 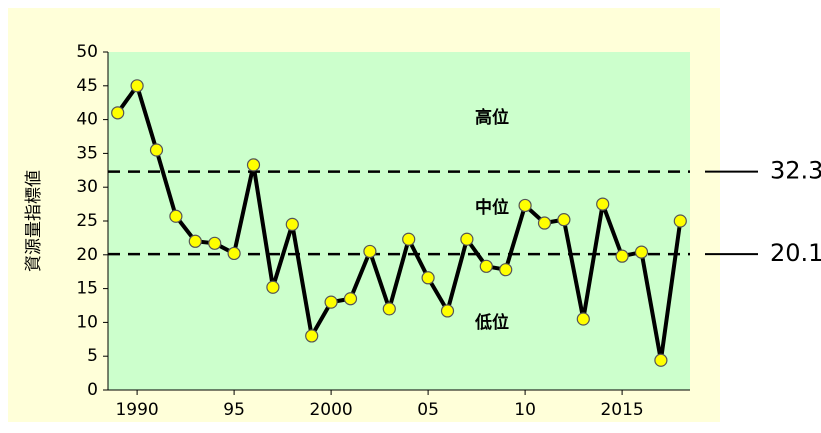 I want to click on y-tick-label: 40, so click(x=87, y=120).